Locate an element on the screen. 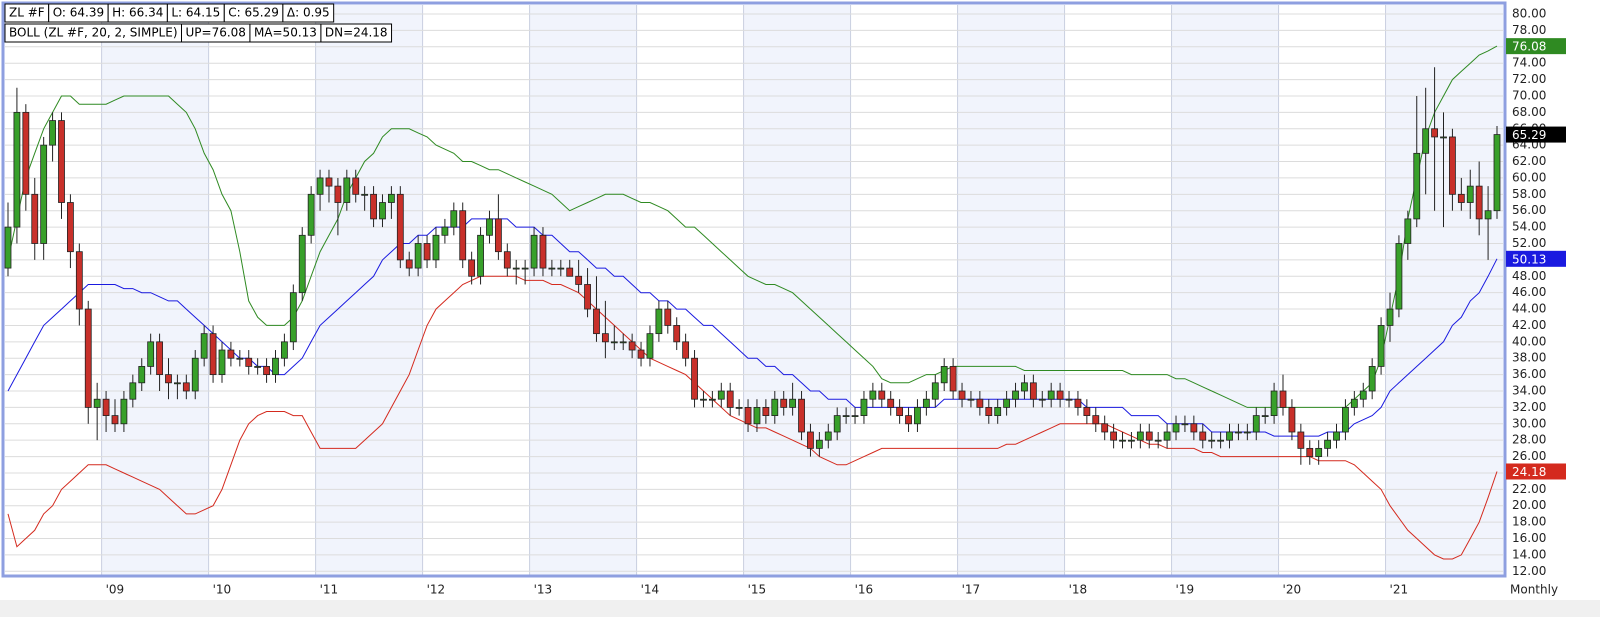 The width and height of the screenshot is (1600, 617). header-text: UP=76.08 is located at coordinates (216, 33).